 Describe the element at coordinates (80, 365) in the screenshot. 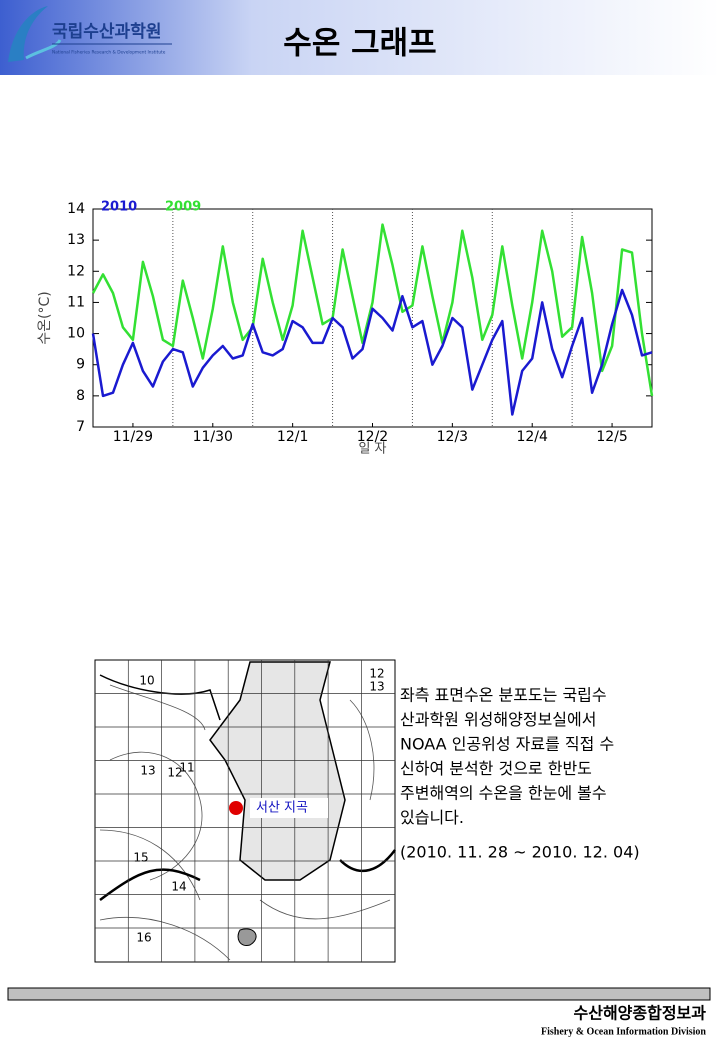

I see `y-tick-label: 9` at that location.